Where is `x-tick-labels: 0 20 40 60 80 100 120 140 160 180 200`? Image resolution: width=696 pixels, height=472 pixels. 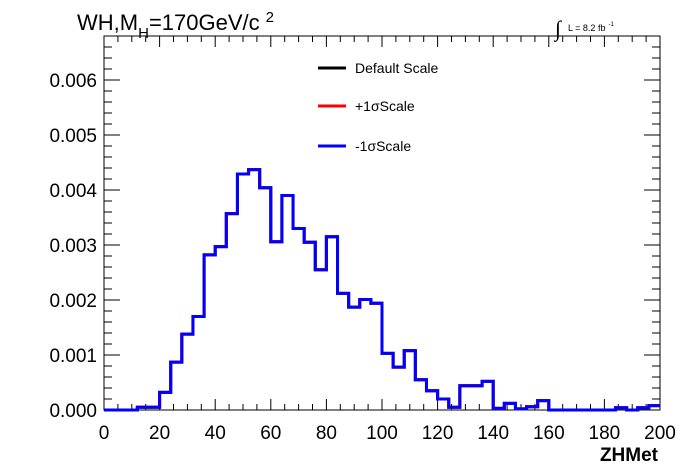
x-tick-labels: 0 20 40 60 80 100 120 140 160 180 200 is located at coordinates (387, 433).